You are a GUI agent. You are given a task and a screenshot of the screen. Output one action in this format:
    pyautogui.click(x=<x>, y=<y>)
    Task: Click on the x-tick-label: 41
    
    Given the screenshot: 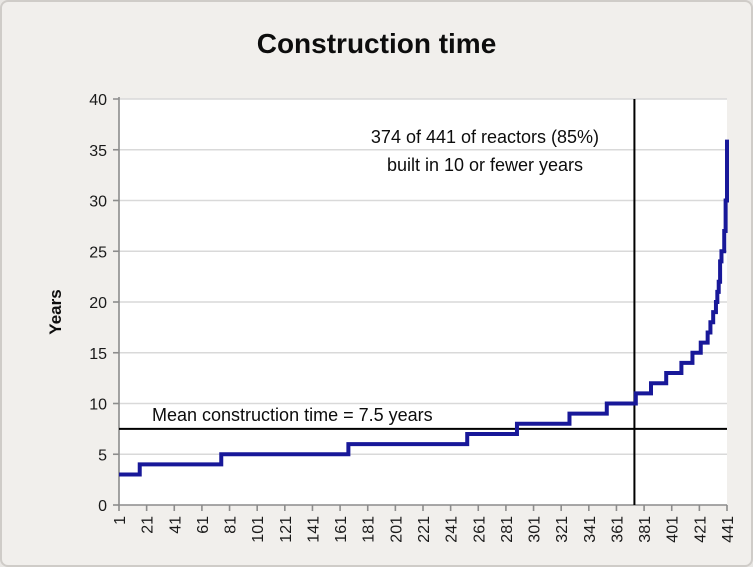 What is the action you would take?
    pyautogui.click(x=175, y=525)
    